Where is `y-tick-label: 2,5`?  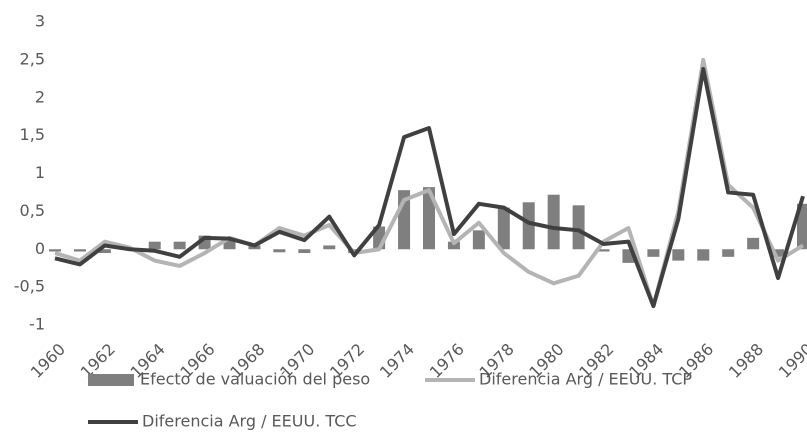 y-tick-label: 2,5 is located at coordinates (32, 58).